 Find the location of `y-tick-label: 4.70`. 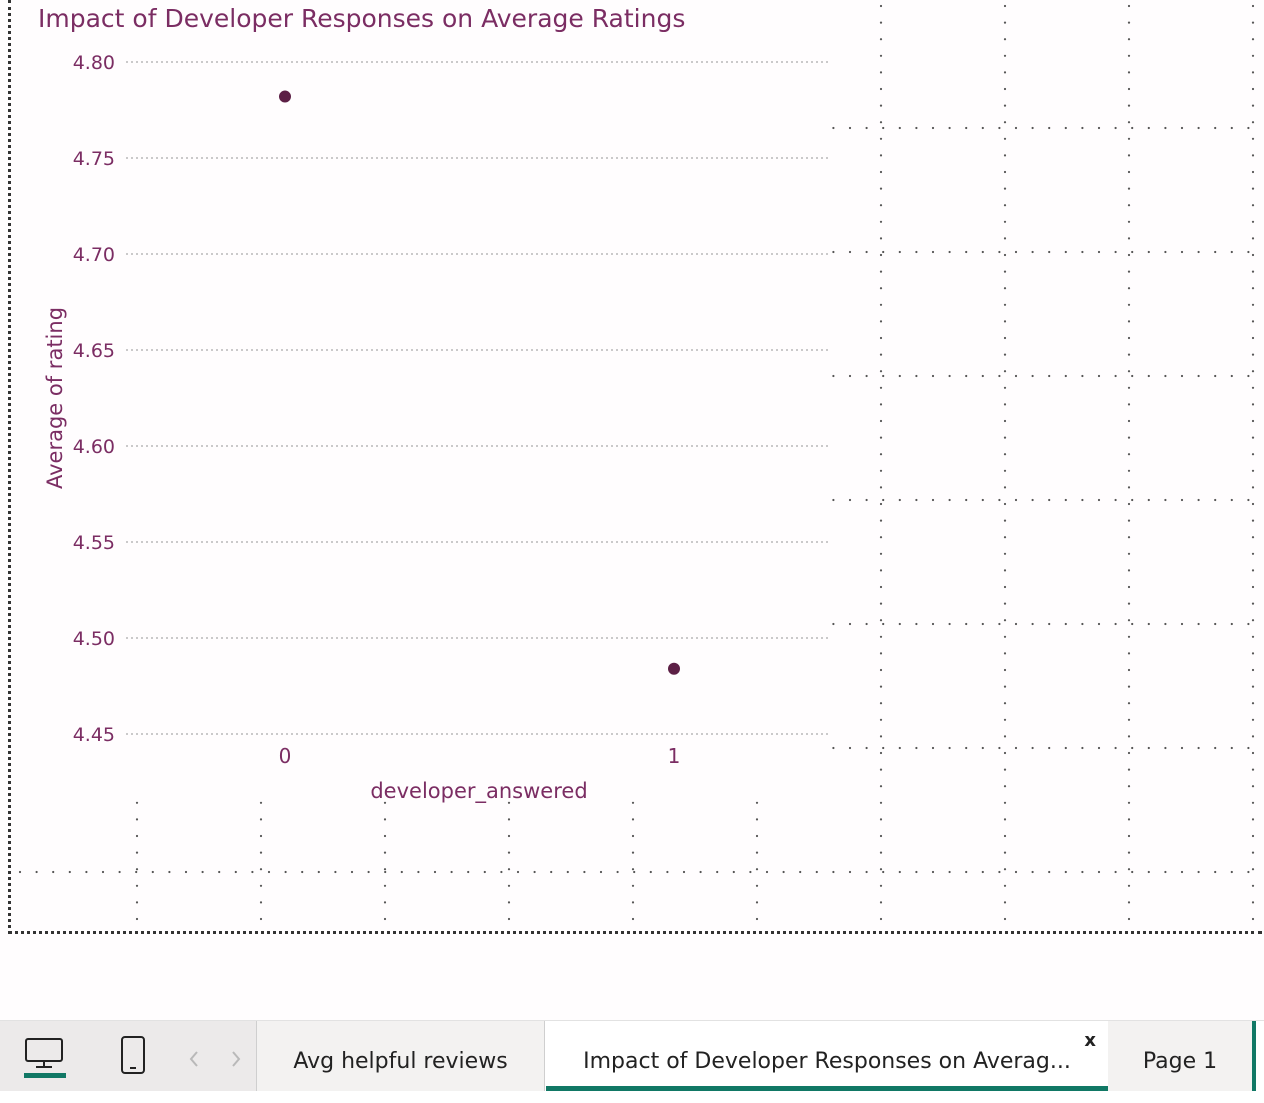

y-tick-label: 4.70 is located at coordinates (94, 255).